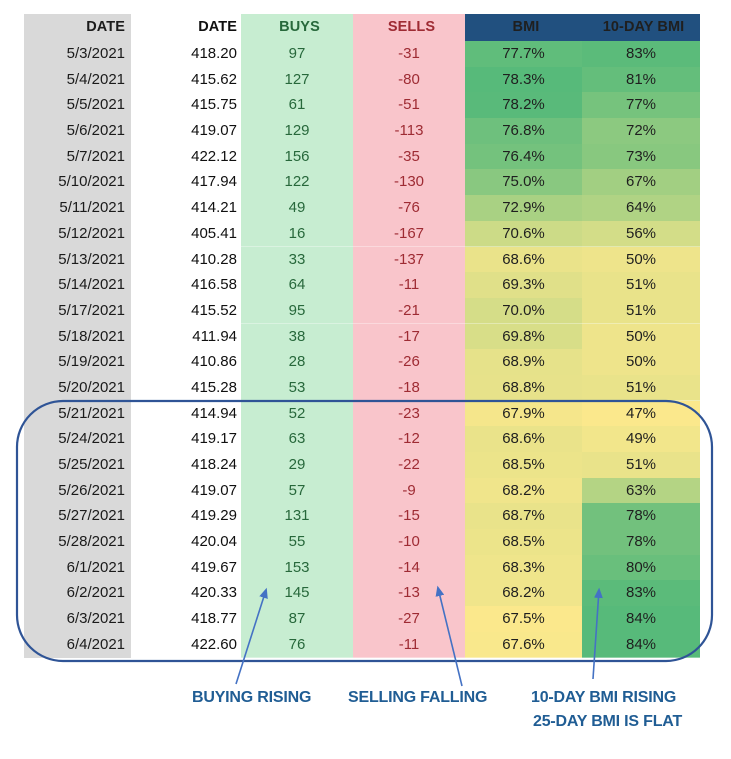 The height and width of the screenshot is (759, 731). What do you see at coordinates (186, 491) in the screenshot?
I see `cell-price: 419.07` at bounding box center [186, 491].